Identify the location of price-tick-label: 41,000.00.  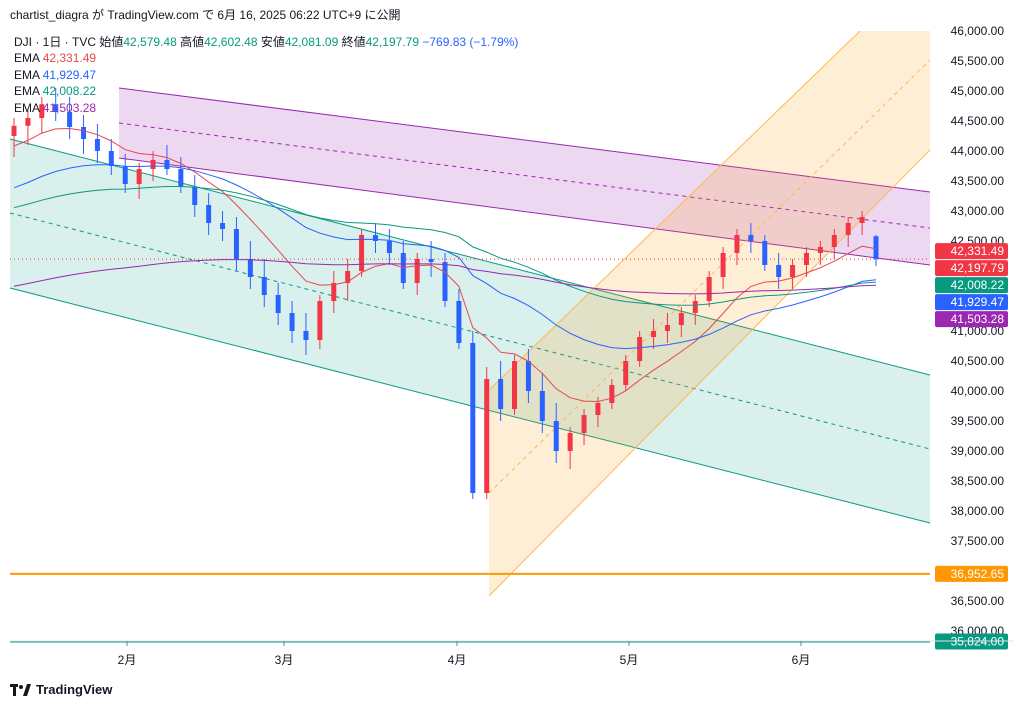
(978, 331).